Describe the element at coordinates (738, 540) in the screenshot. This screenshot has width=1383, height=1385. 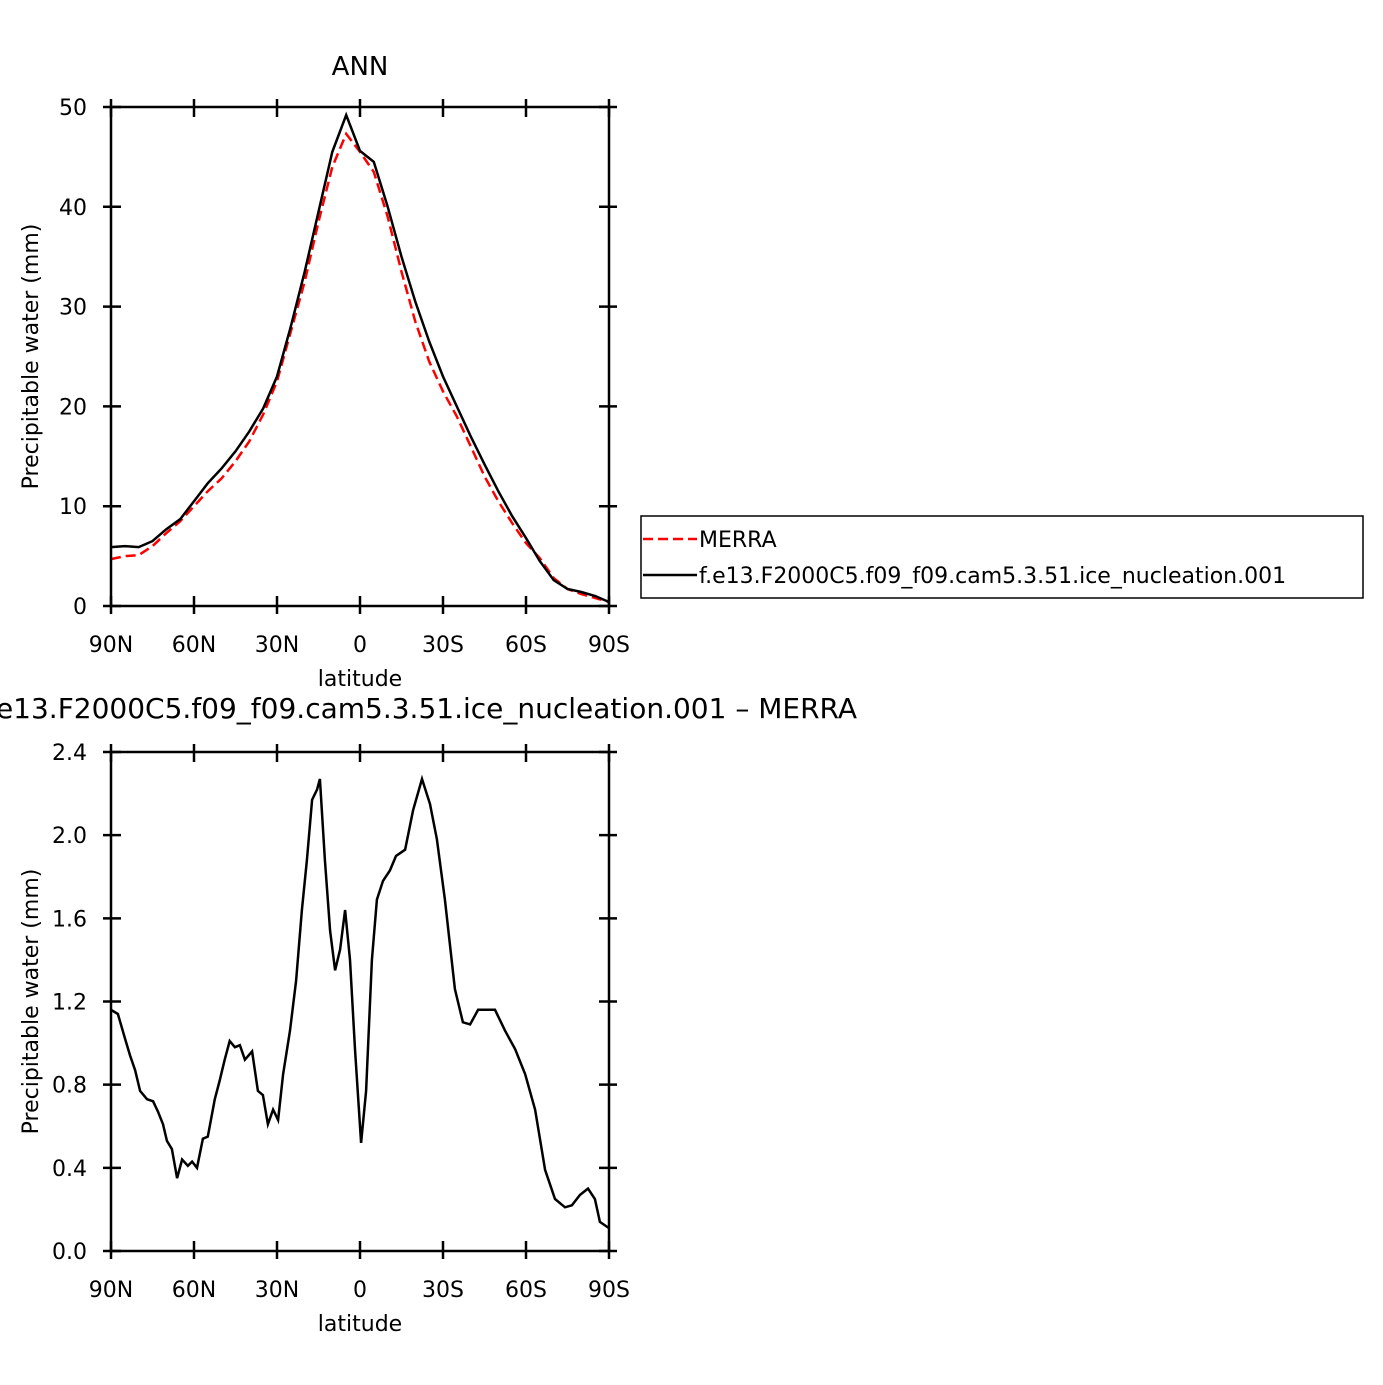
I see `legend-label: MERRA` at that location.